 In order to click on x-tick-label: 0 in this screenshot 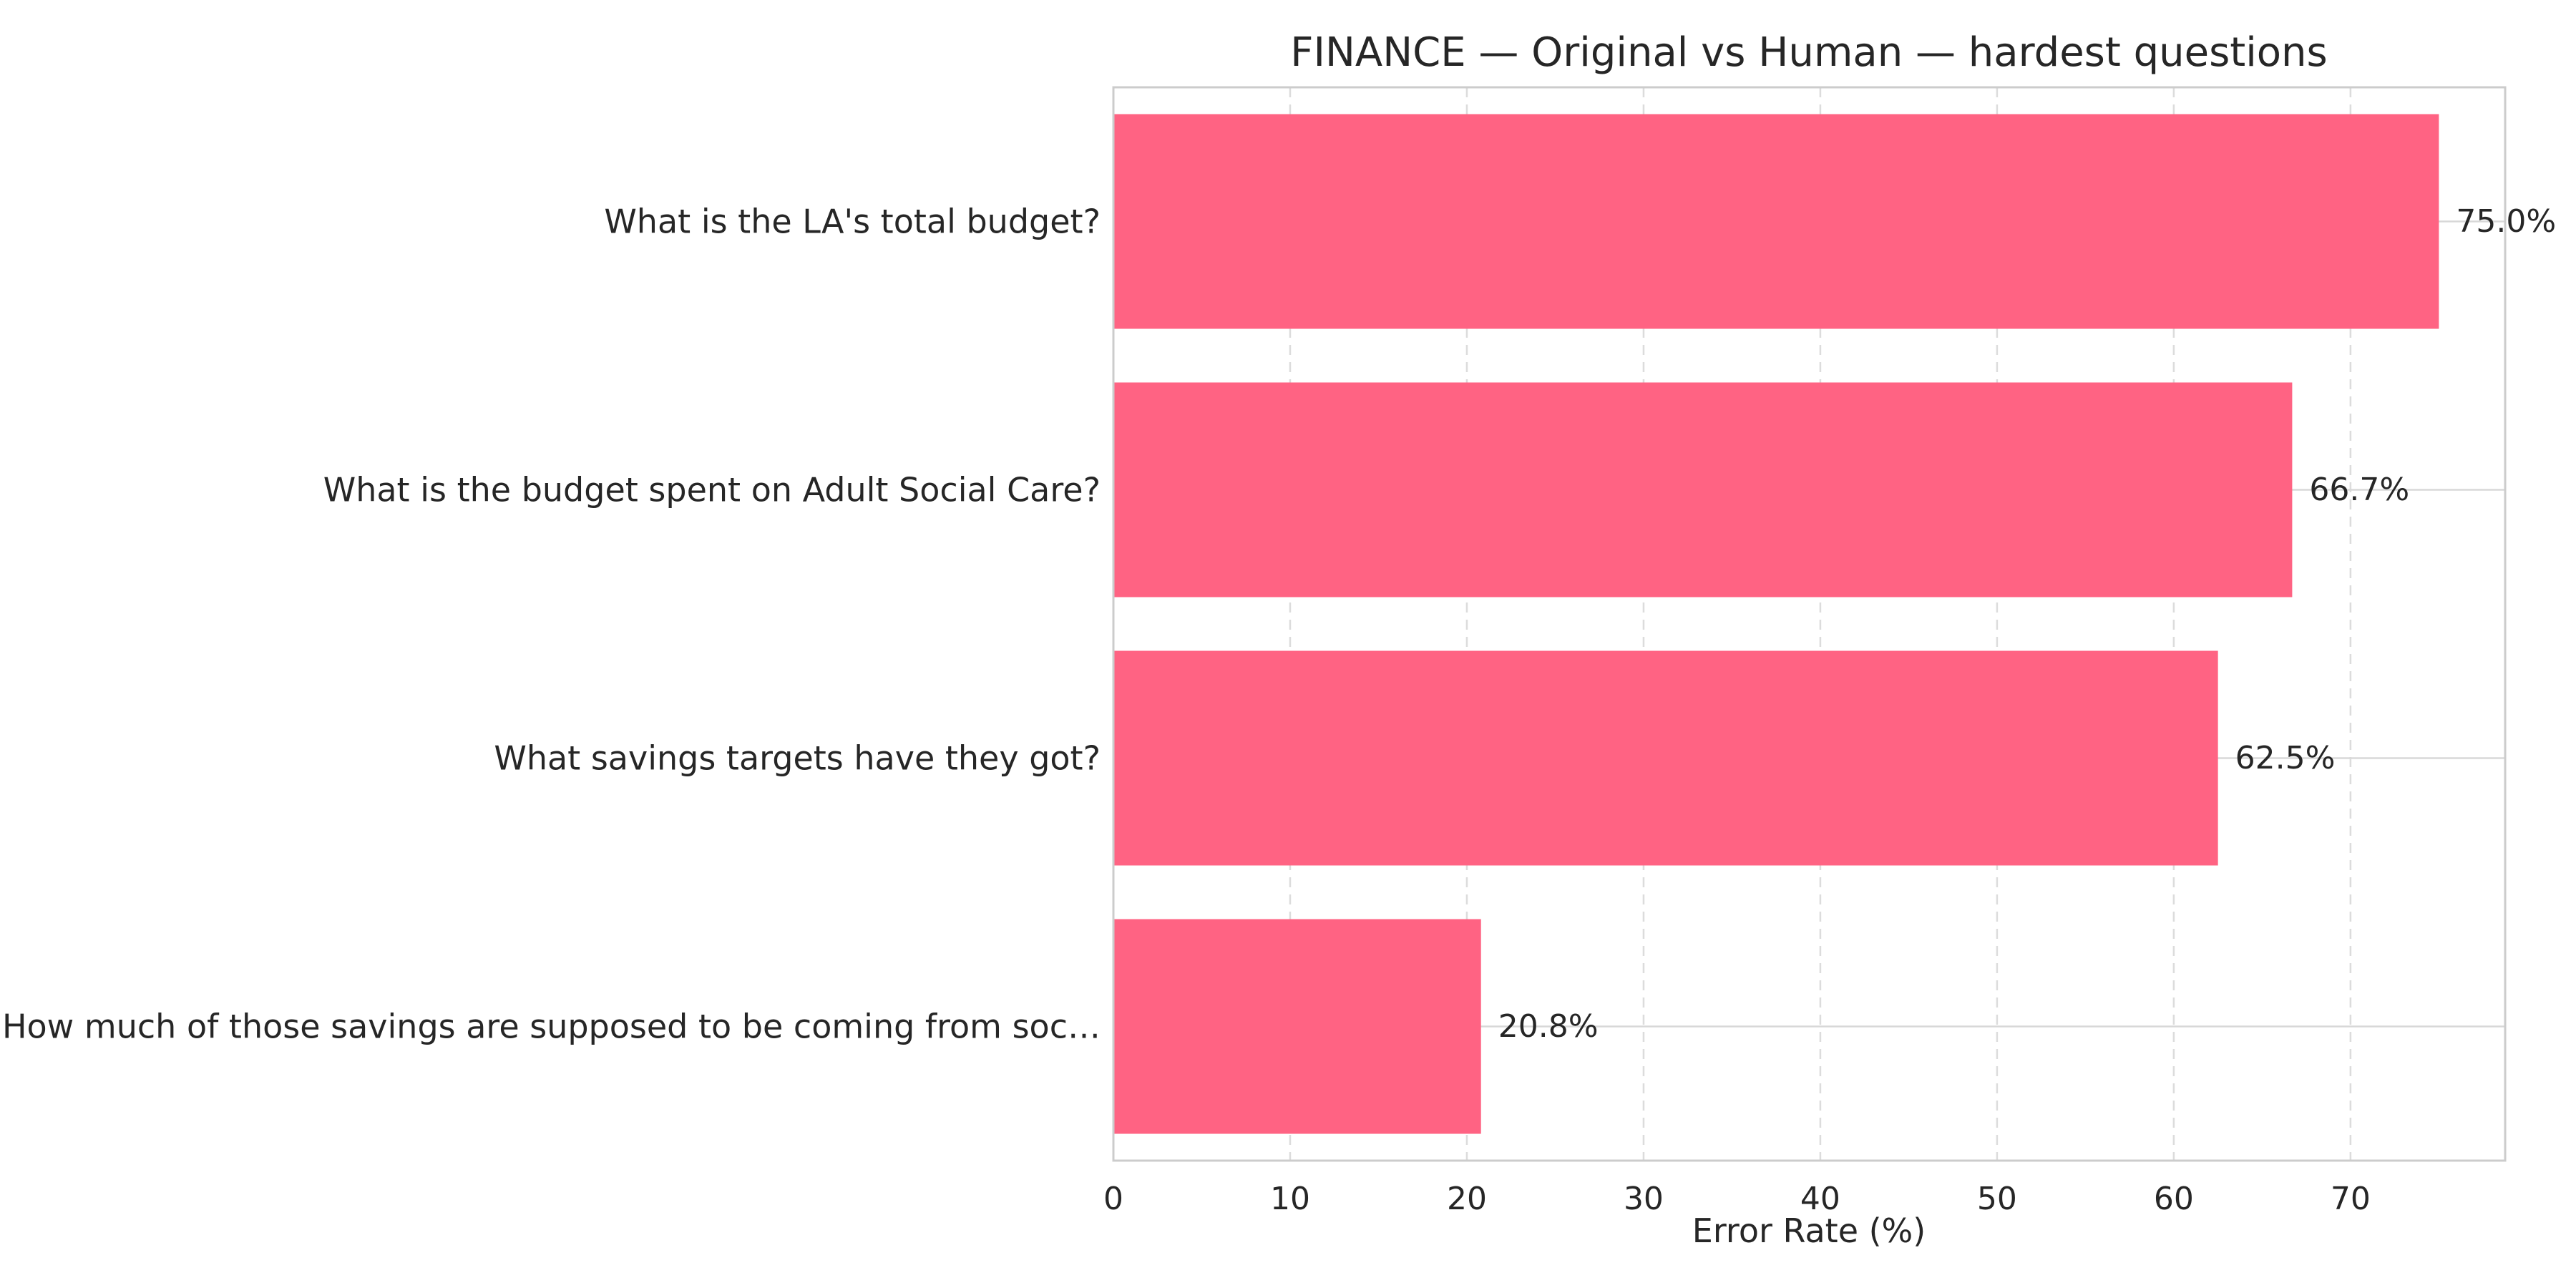, I will do `click(1113, 1199)`.